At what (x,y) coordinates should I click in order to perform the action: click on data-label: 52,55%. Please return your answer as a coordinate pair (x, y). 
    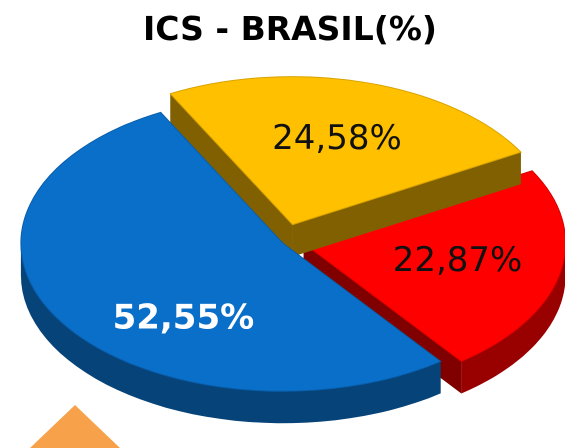
    Looking at the image, I should click on (184, 317).